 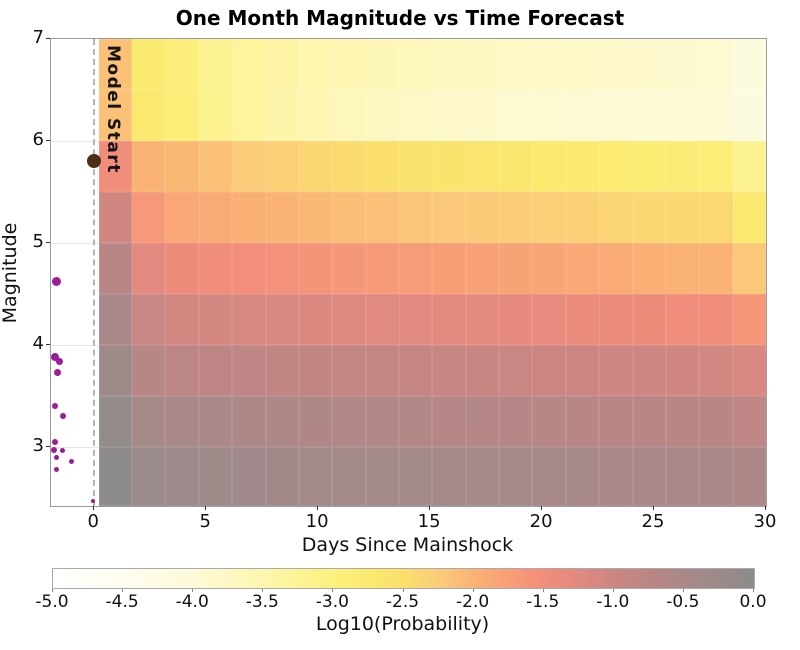 What do you see at coordinates (400, 18) in the screenshot?
I see `chart-title: One Month Magnitude vs Time Forecast` at bounding box center [400, 18].